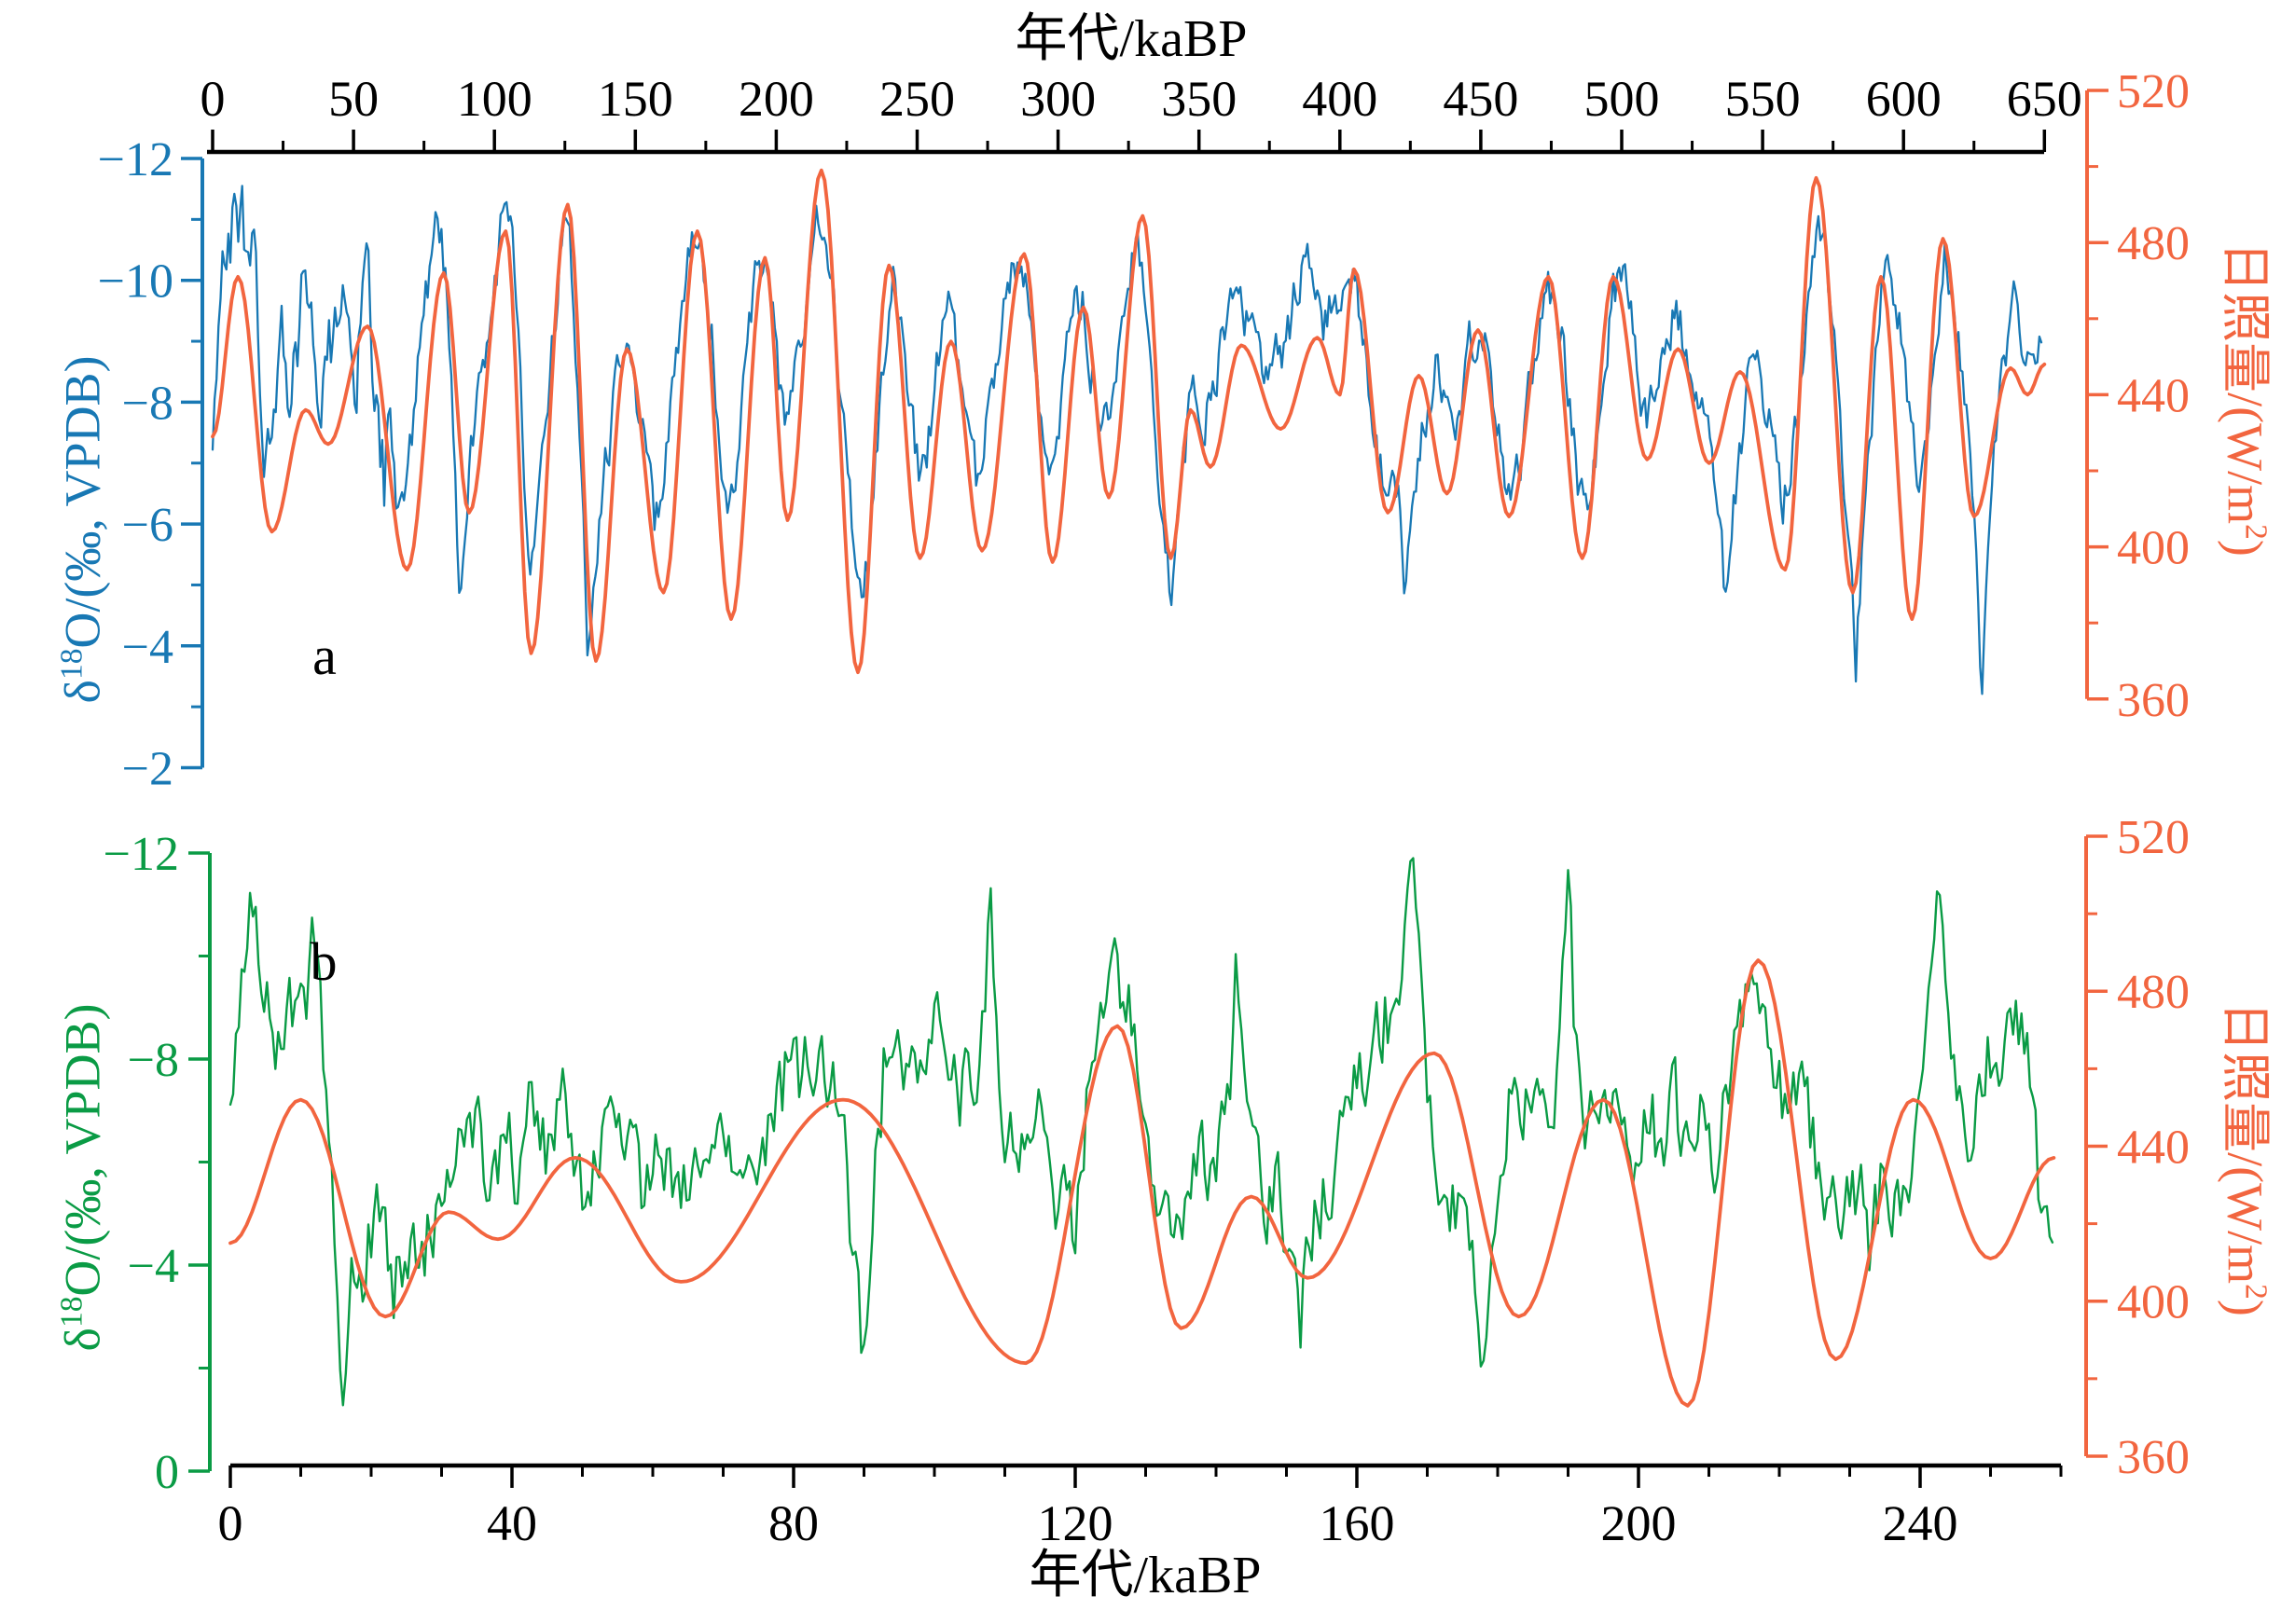  I want to click on x-tick-label-b: 40, so click(512, 1523).